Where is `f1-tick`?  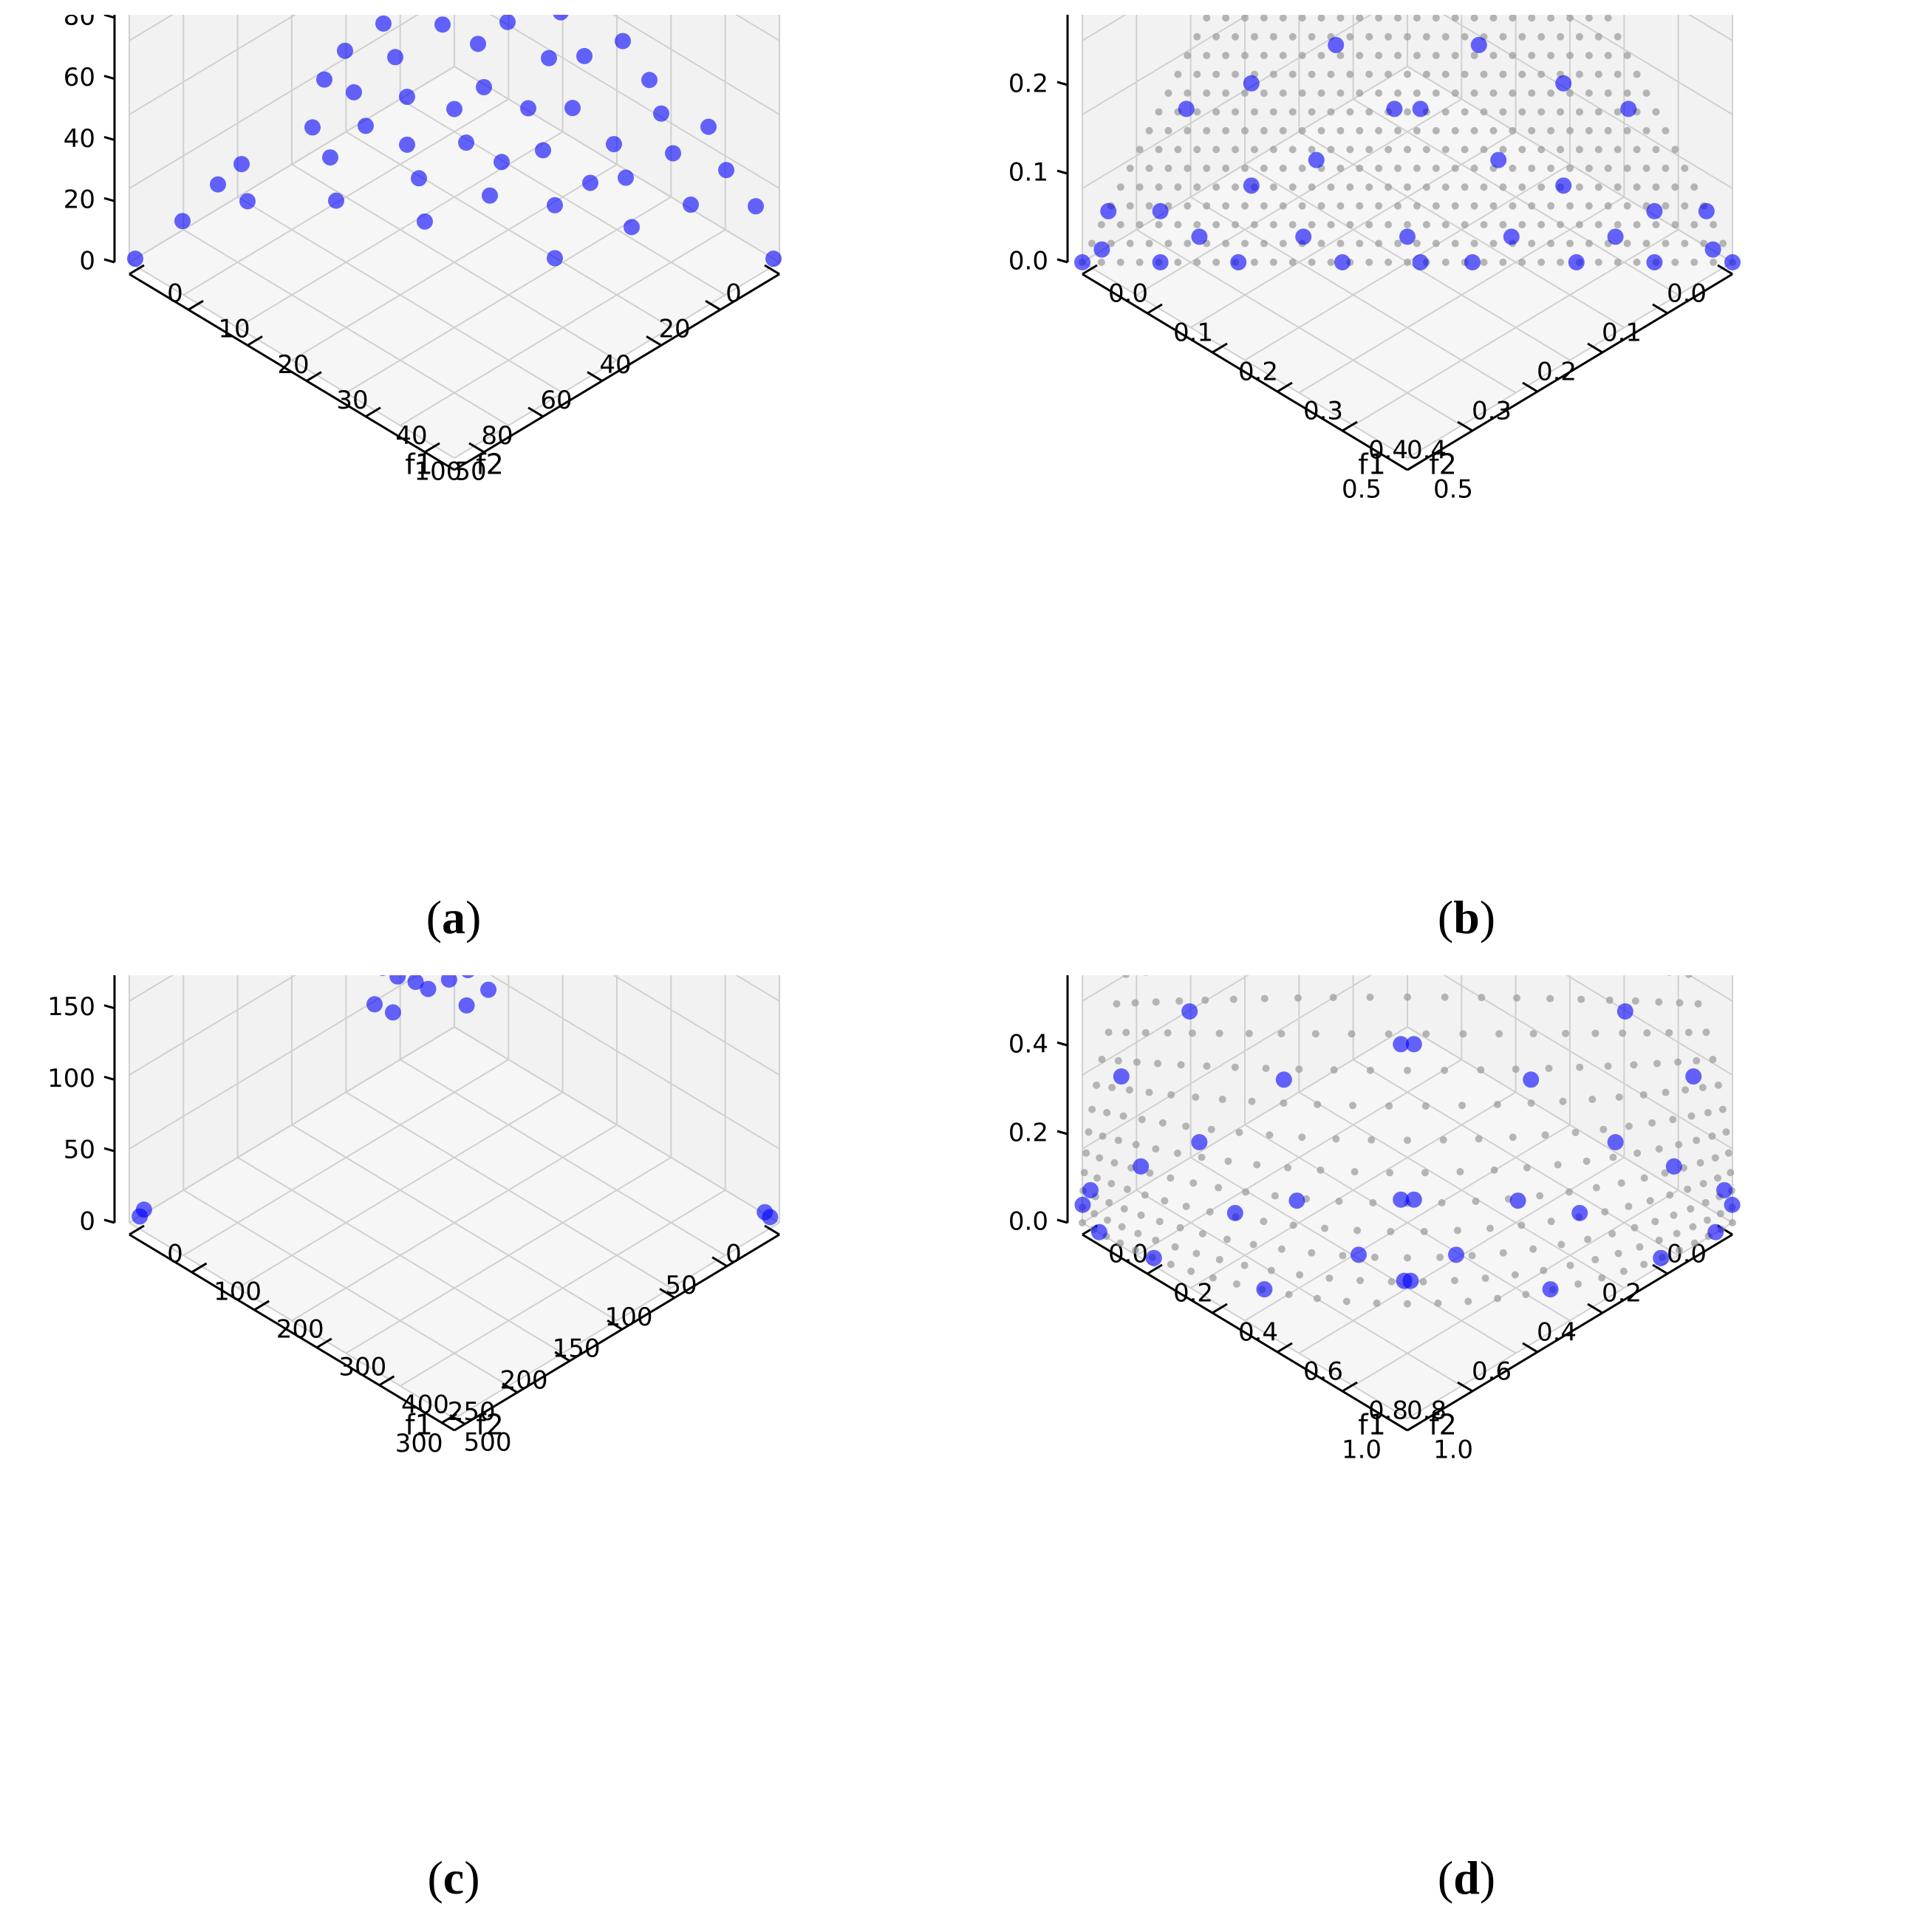 f1-tick is located at coordinates (1350, 426).